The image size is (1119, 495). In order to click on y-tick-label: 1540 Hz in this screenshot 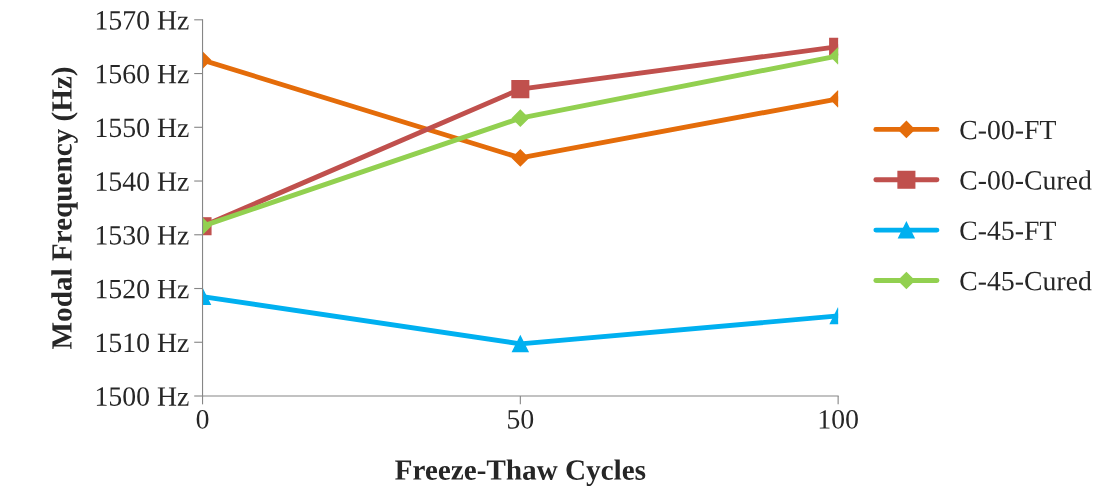, I will do `click(142, 181)`.